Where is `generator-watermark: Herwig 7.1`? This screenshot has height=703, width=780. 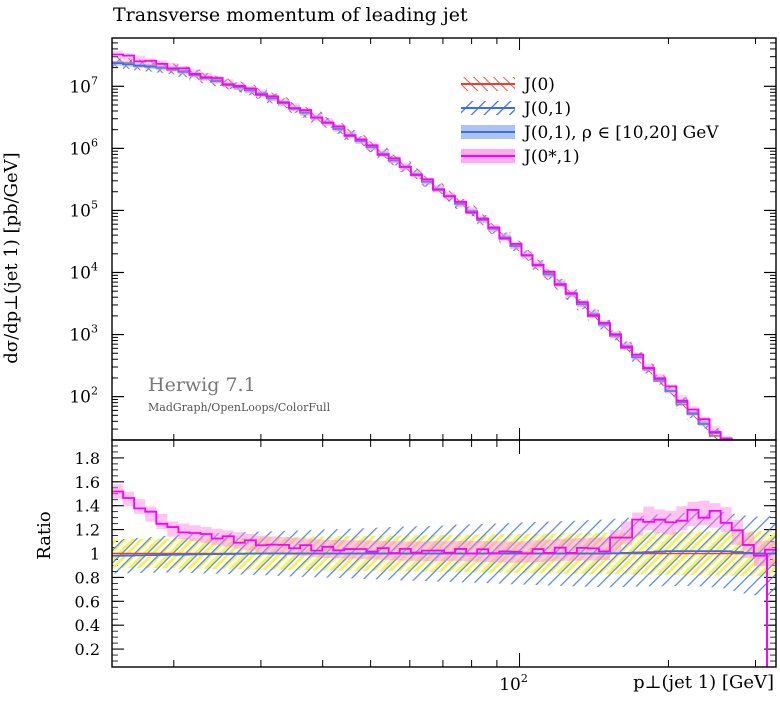
generator-watermark: Herwig 7.1 is located at coordinates (202, 385).